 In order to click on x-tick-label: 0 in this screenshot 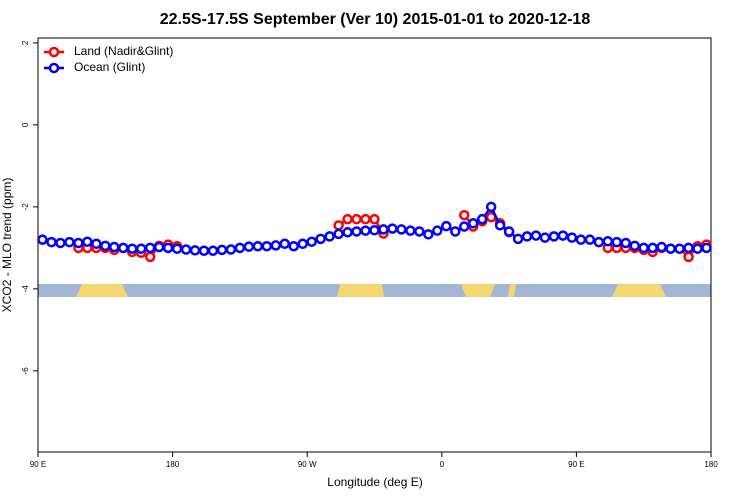, I will do `click(442, 464)`.